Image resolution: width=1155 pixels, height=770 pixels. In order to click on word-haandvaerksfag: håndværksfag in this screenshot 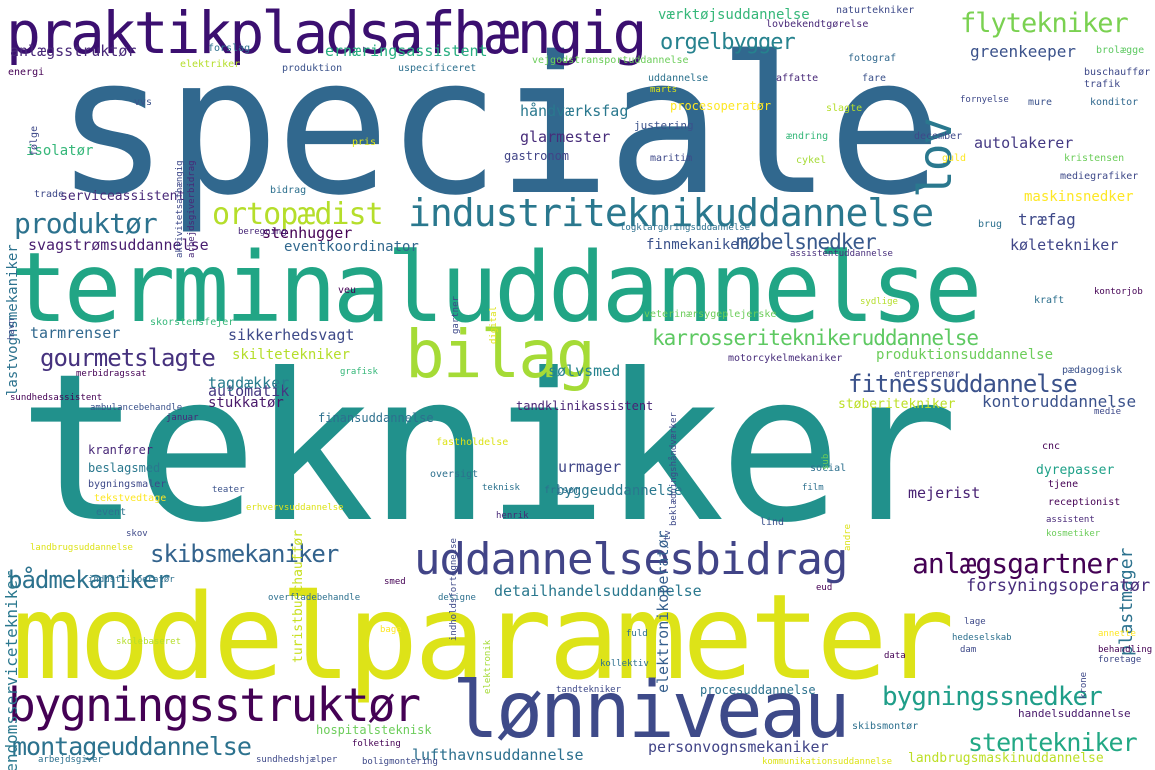, I will do `click(574, 111)`.